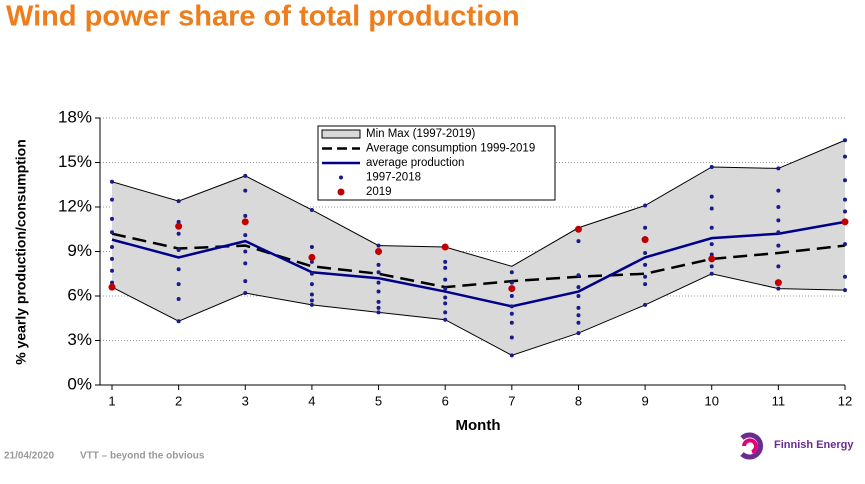 This screenshot has height=484, width=865. What do you see at coordinates (75, 161) in the screenshot?
I see `y-tick-label: 15%` at bounding box center [75, 161].